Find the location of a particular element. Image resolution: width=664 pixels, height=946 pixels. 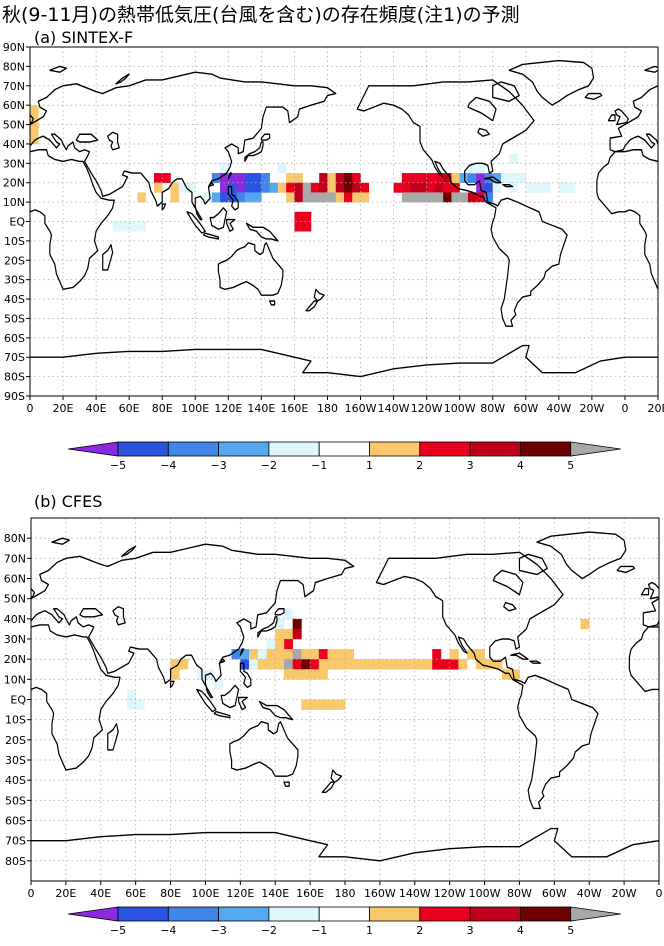

xtick-label: 120E is located at coordinates (228, 408).